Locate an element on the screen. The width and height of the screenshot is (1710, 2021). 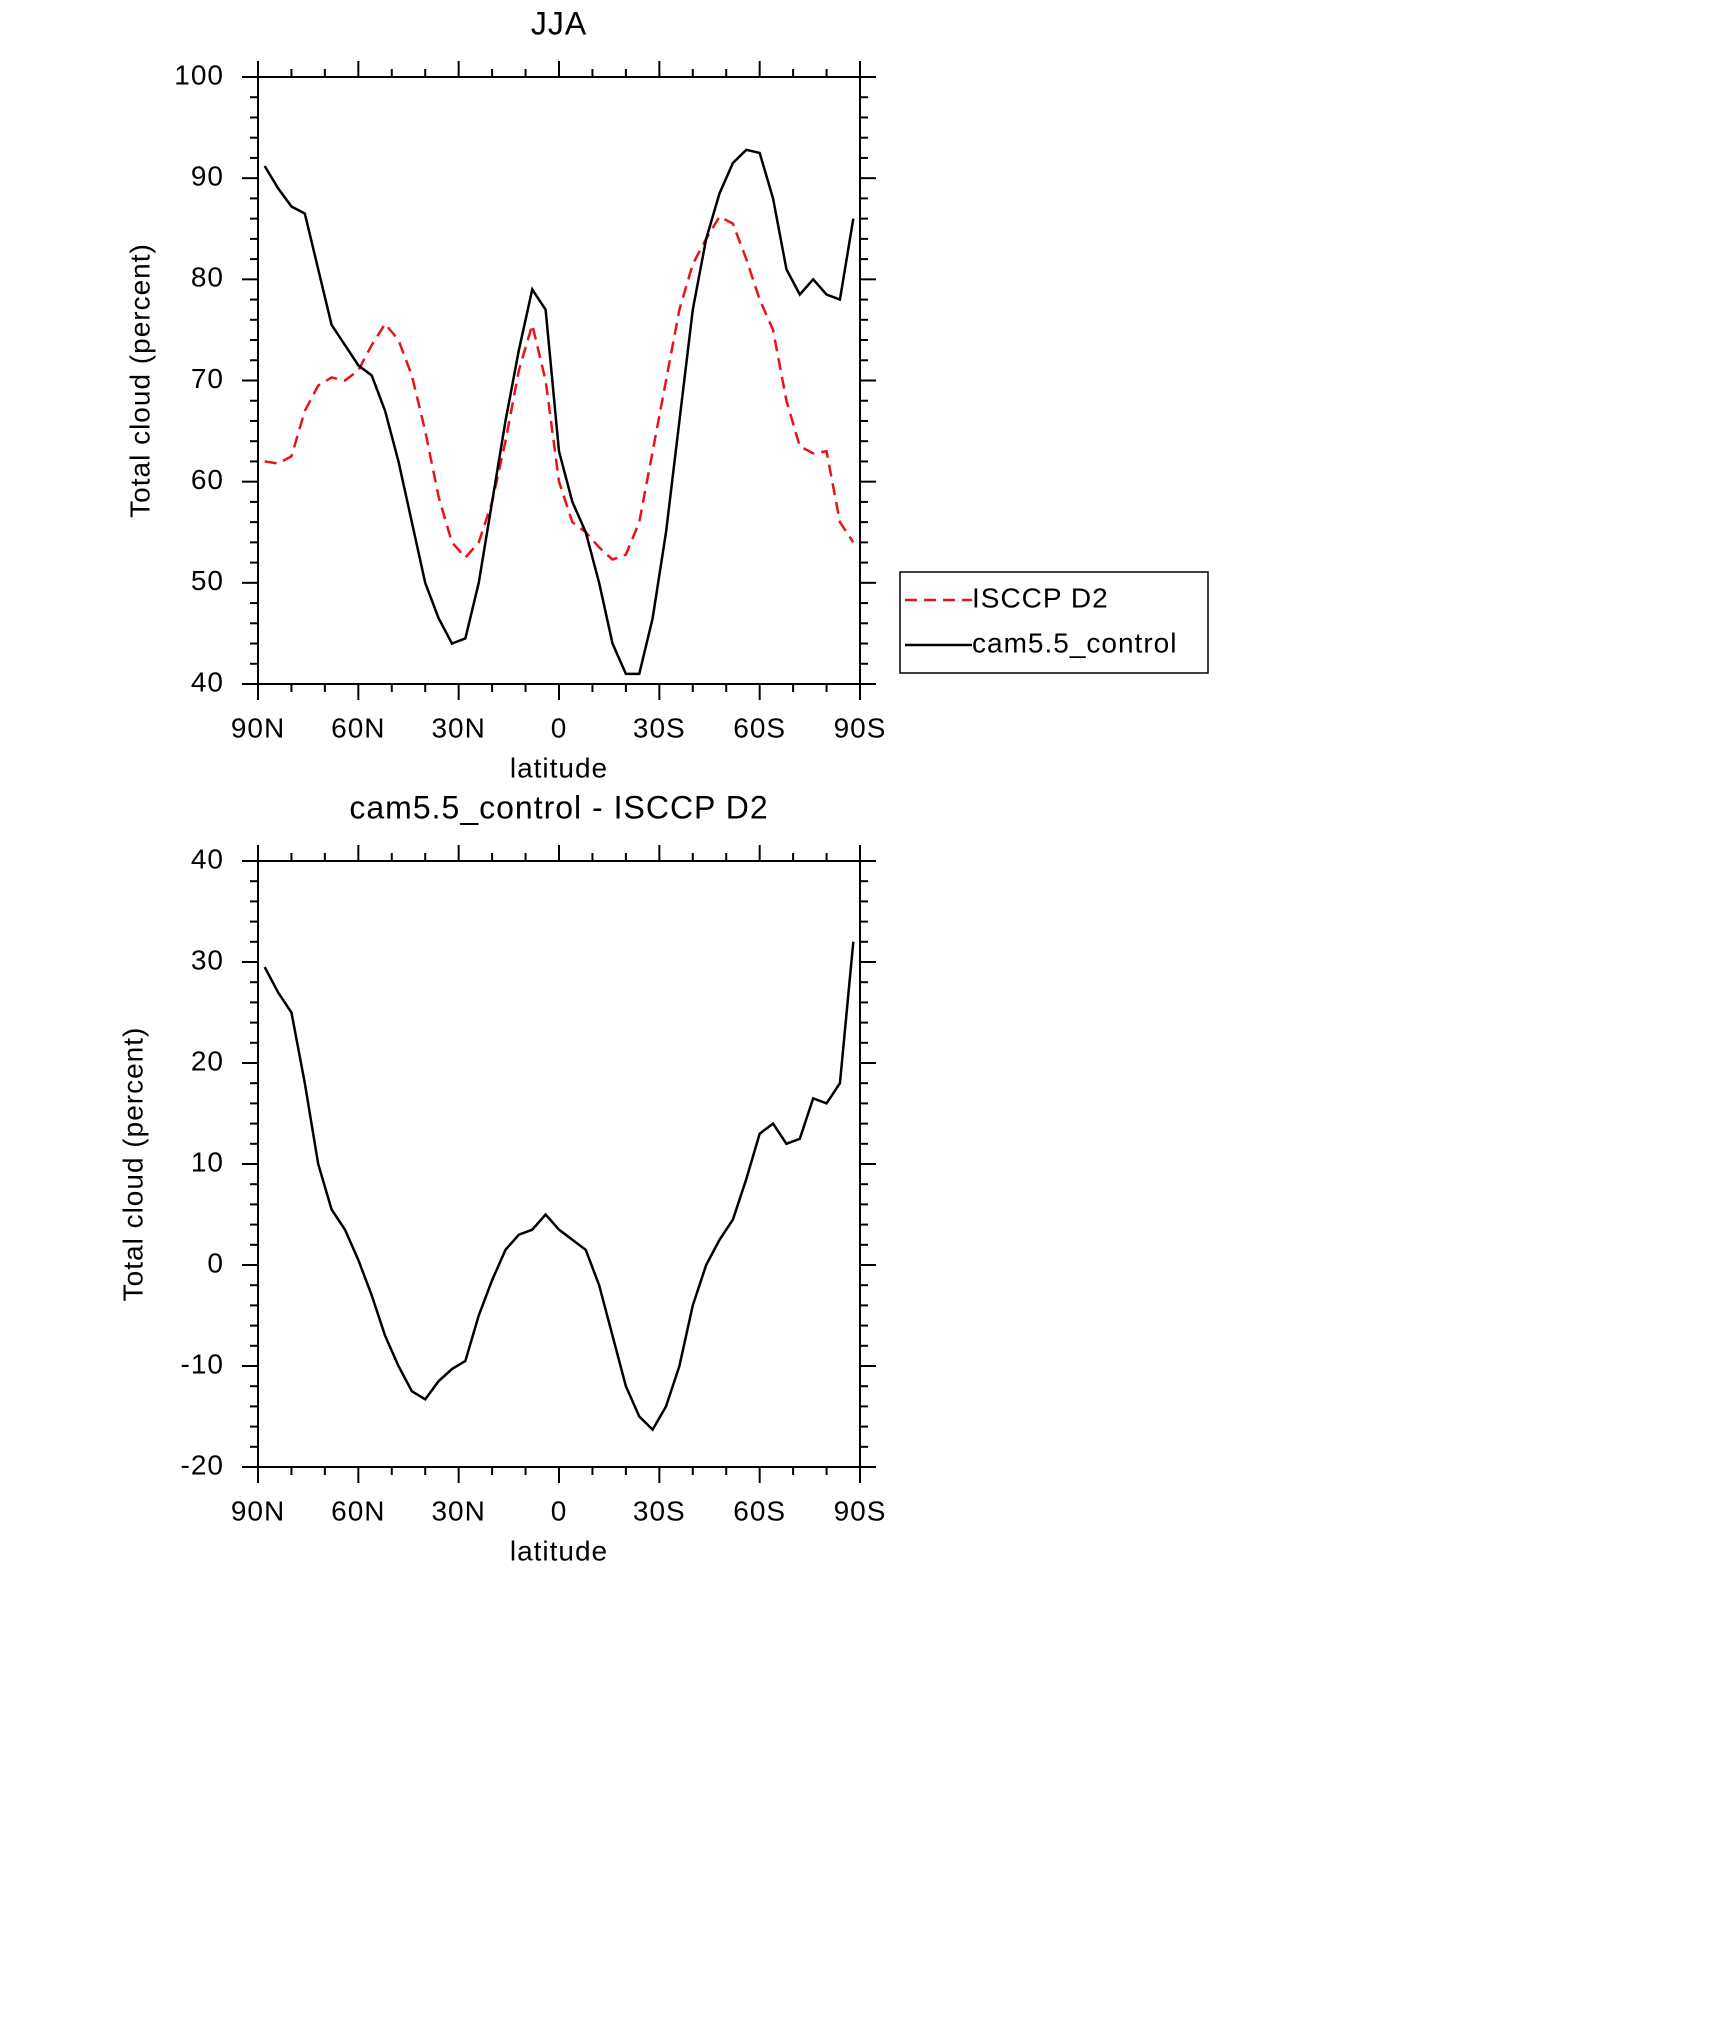
y-tick-label: 30 is located at coordinates (207, 959).